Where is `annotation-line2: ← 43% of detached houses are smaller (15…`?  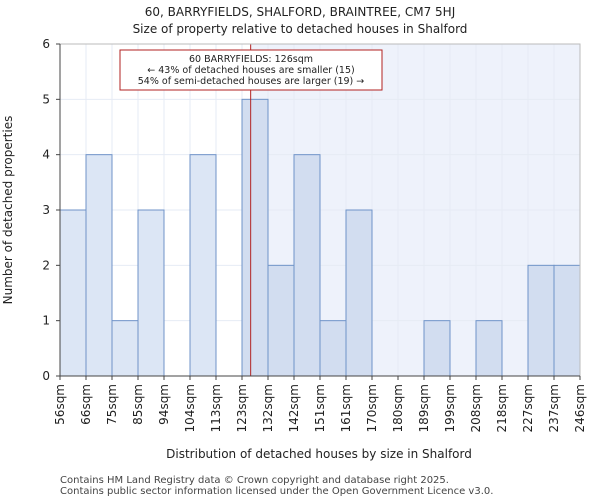 annotation-line2: ← 43% of detached houses are smaller (15… is located at coordinates (250, 70).